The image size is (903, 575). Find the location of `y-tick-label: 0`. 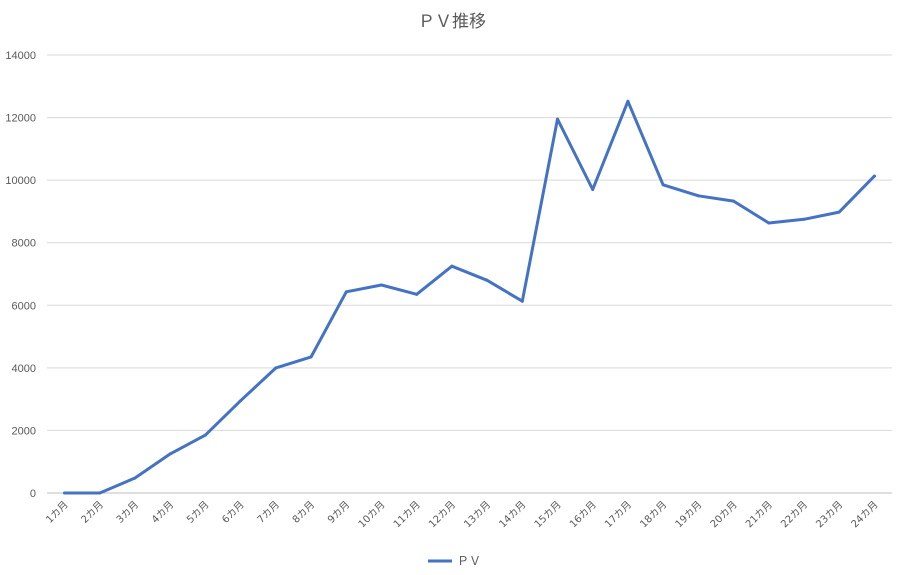

y-tick-label: 0 is located at coordinates (33, 494).